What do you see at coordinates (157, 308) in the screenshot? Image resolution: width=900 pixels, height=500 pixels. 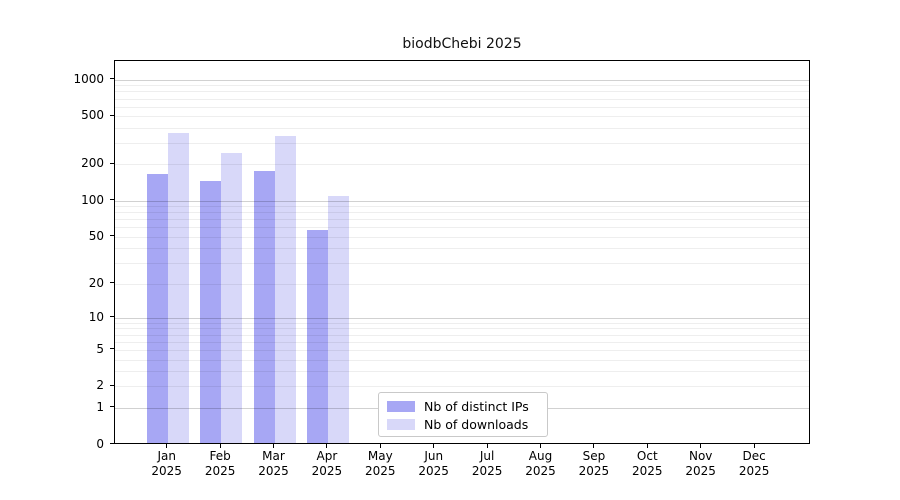 I see `bar-nb-of-distinct-ips-jan` at bounding box center [157, 308].